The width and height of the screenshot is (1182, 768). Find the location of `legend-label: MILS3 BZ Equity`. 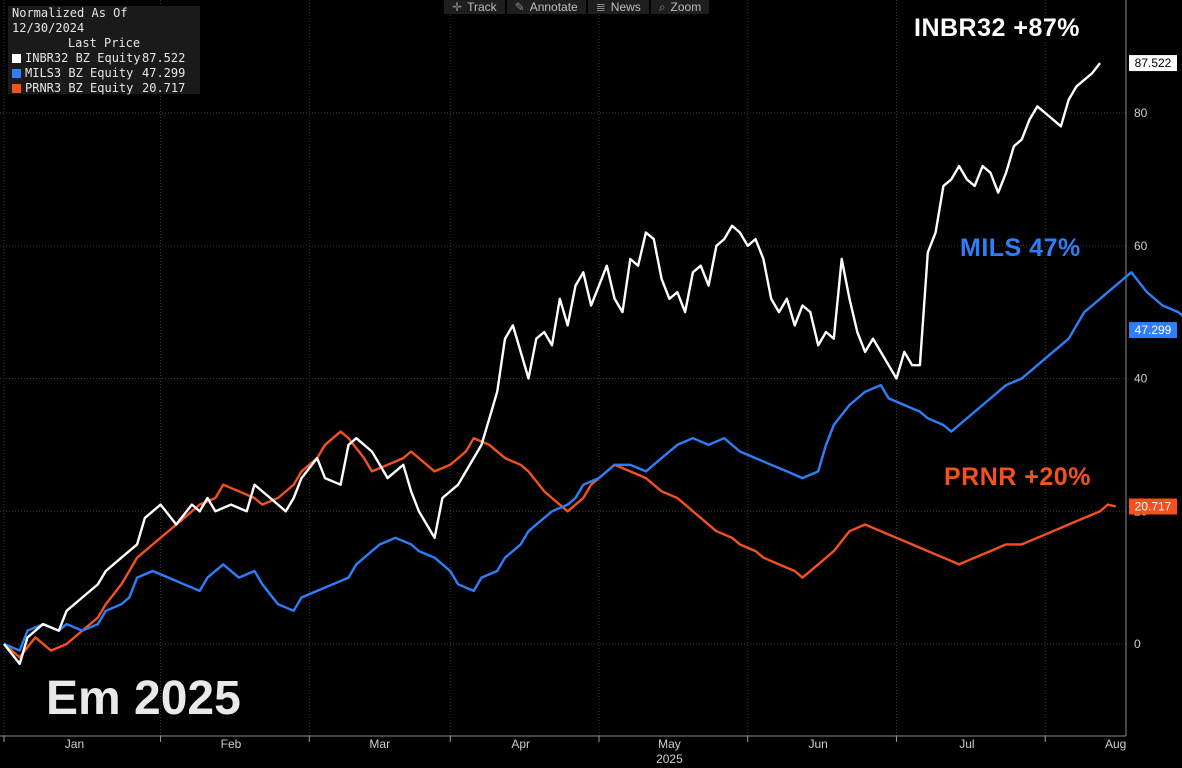

legend-label: MILS3 BZ Equity is located at coordinates (79, 73).